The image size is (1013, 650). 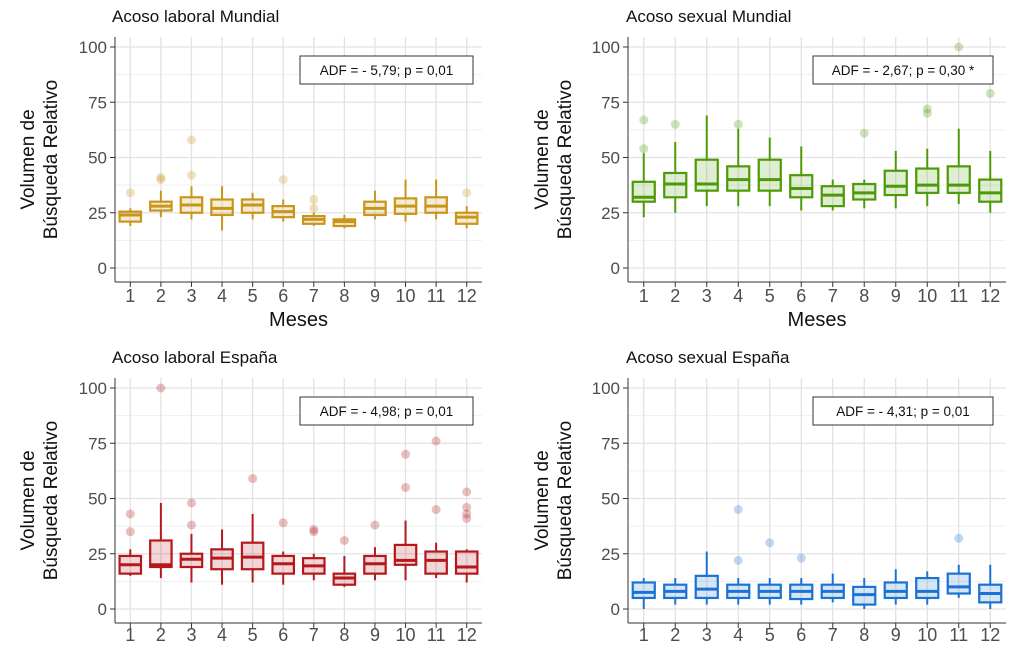 I want to click on adf-annotation: ADF = - 2,67; p = 0,30 *, so click(x=903, y=70).